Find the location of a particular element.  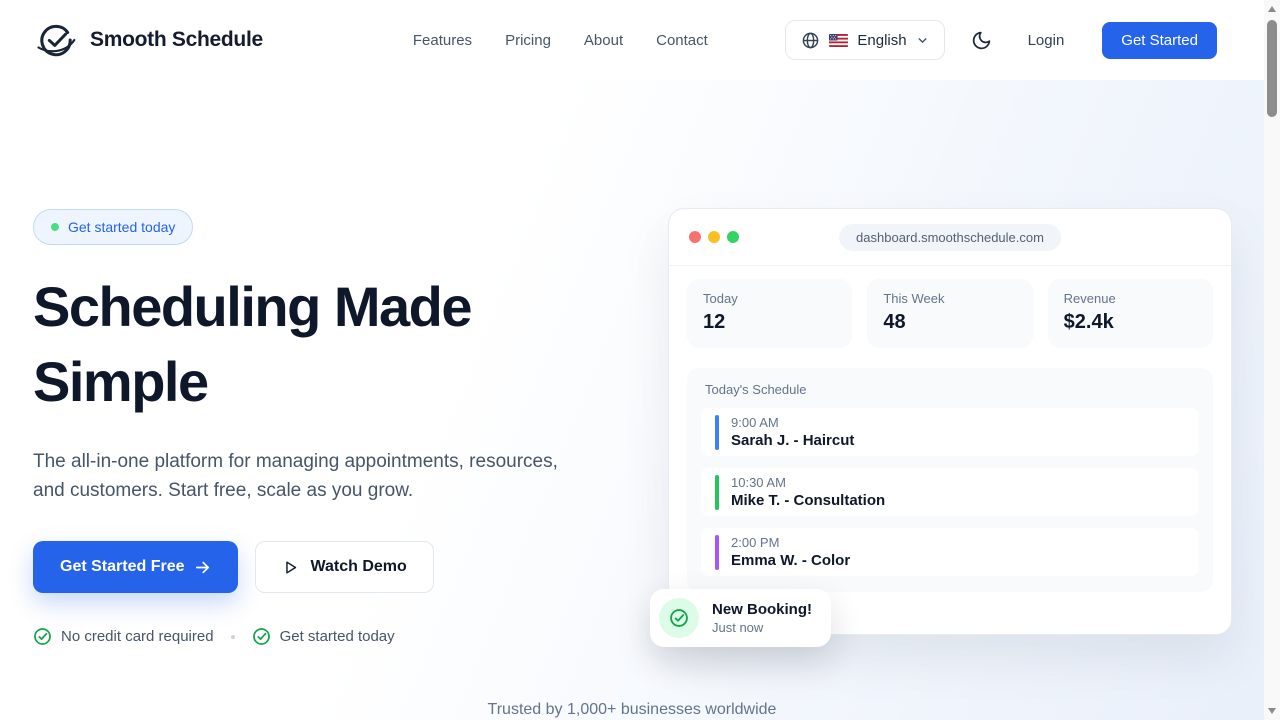

stat-card-revenue: Revenue $2.4k is located at coordinates (1130, 313).